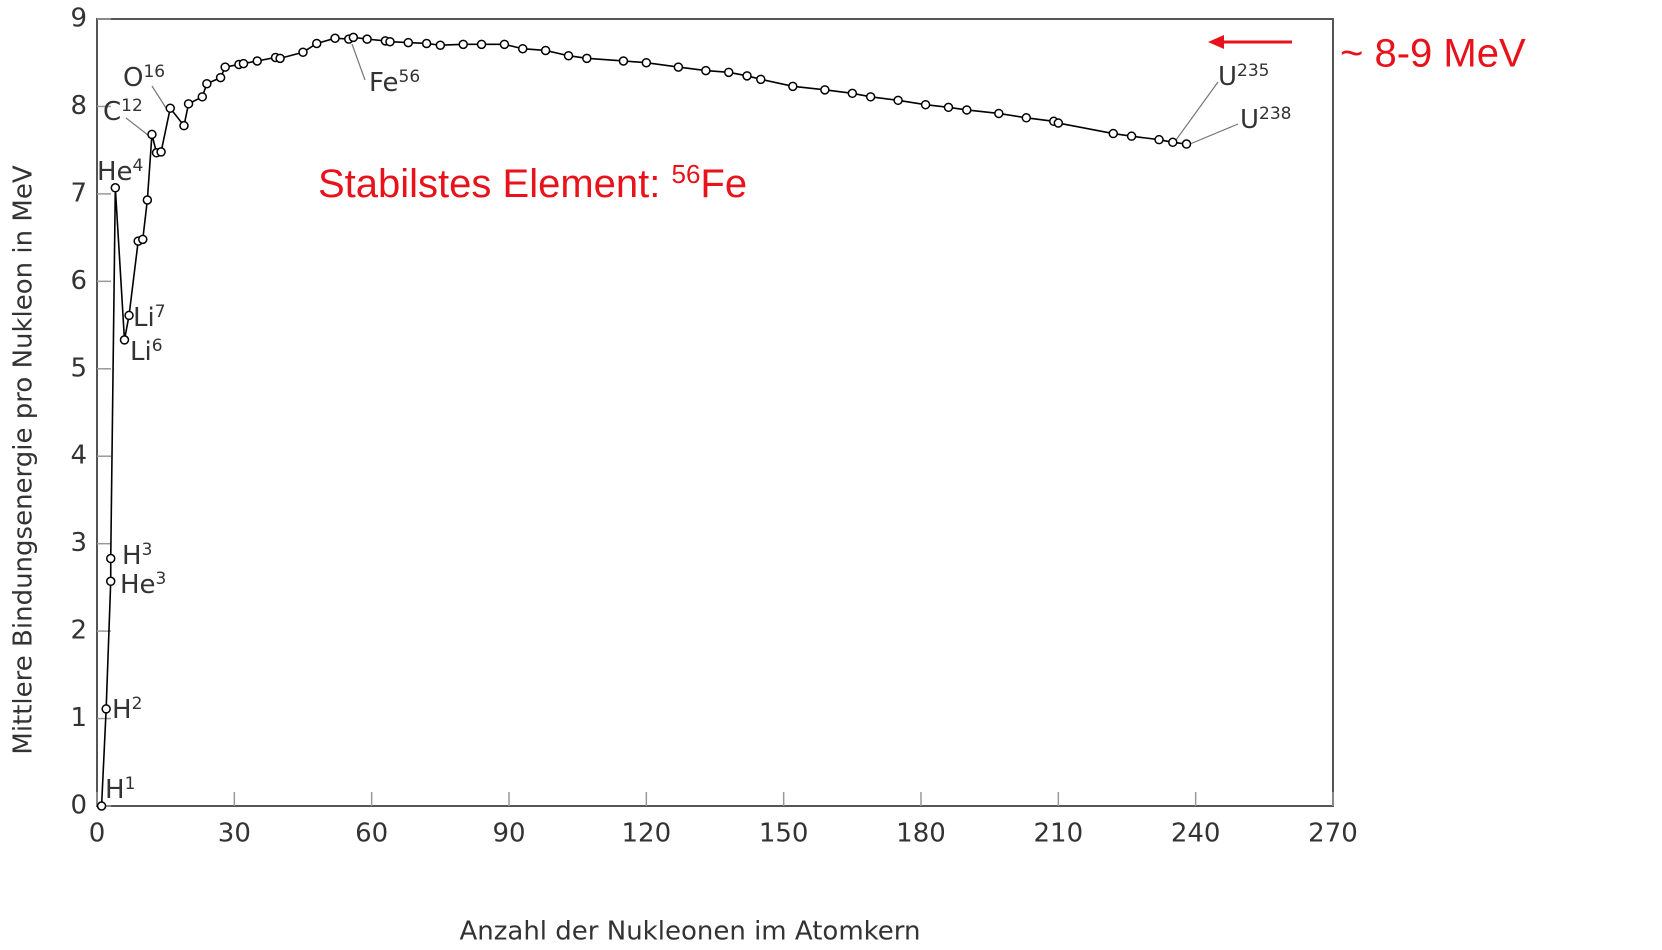 This screenshot has width=1662, height=950. What do you see at coordinates (78, 543) in the screenshot?
I see `y-tick-label: 3` at bounding box center [78, 543].